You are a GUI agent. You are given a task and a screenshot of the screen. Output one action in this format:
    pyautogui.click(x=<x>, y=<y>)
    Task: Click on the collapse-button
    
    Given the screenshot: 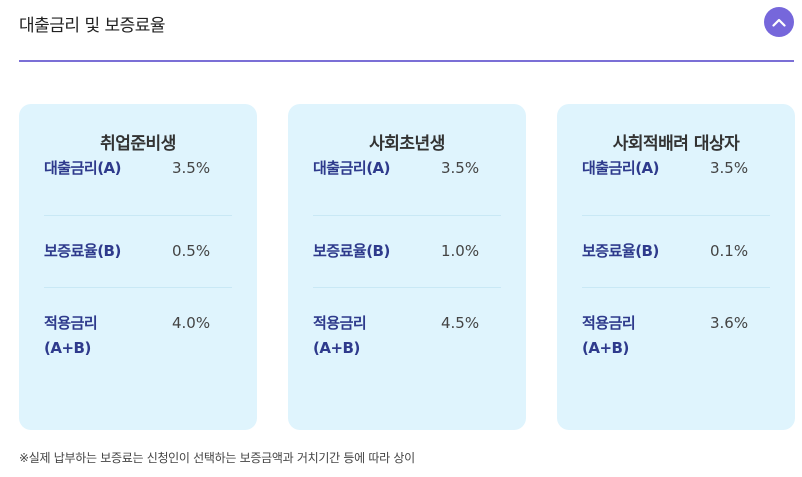 What is the action you would take?
    pyautogui.click(x=779, y=22)
    